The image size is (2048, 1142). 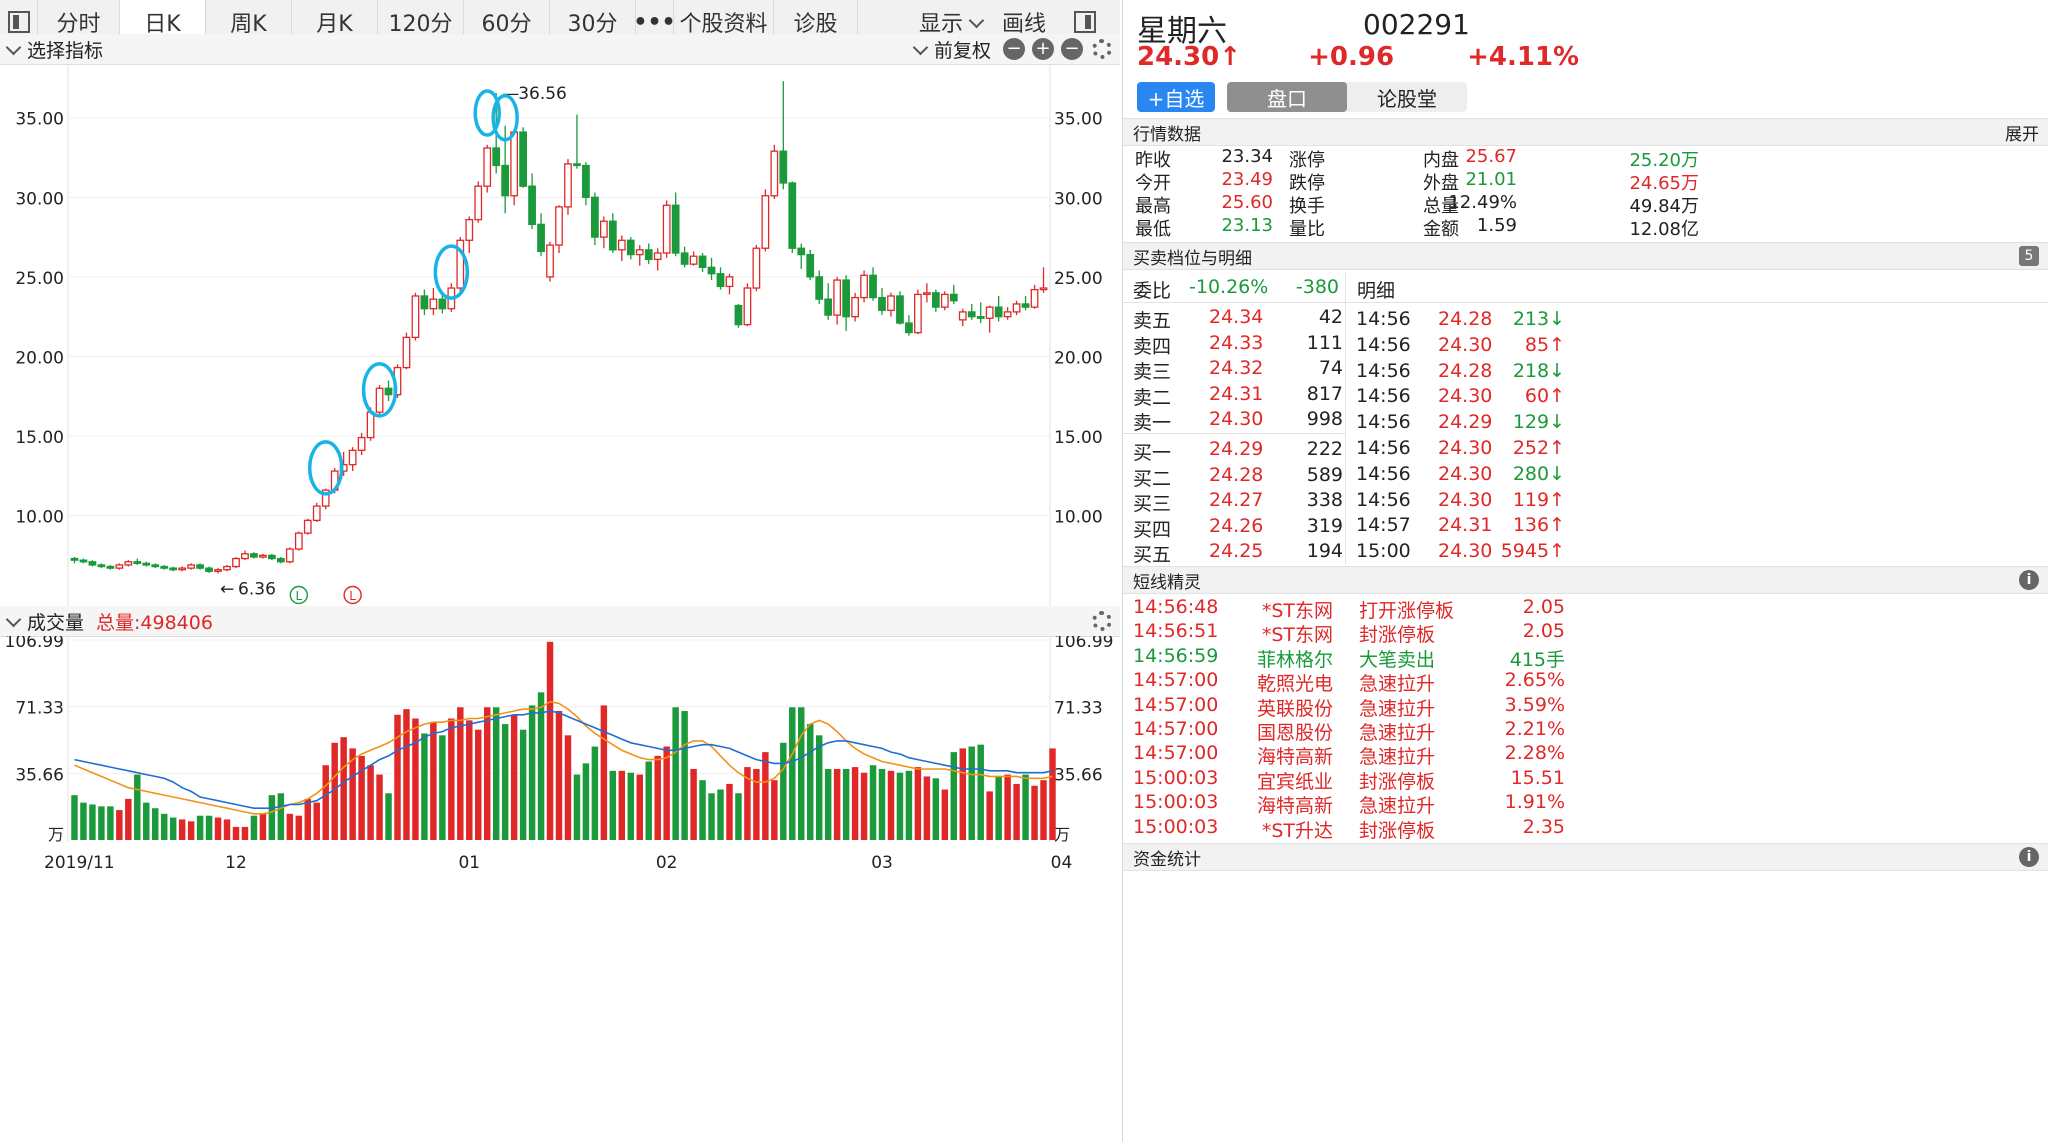 I want to click on vol-tick-label-left: 71.33, so click(x=39, y=709).